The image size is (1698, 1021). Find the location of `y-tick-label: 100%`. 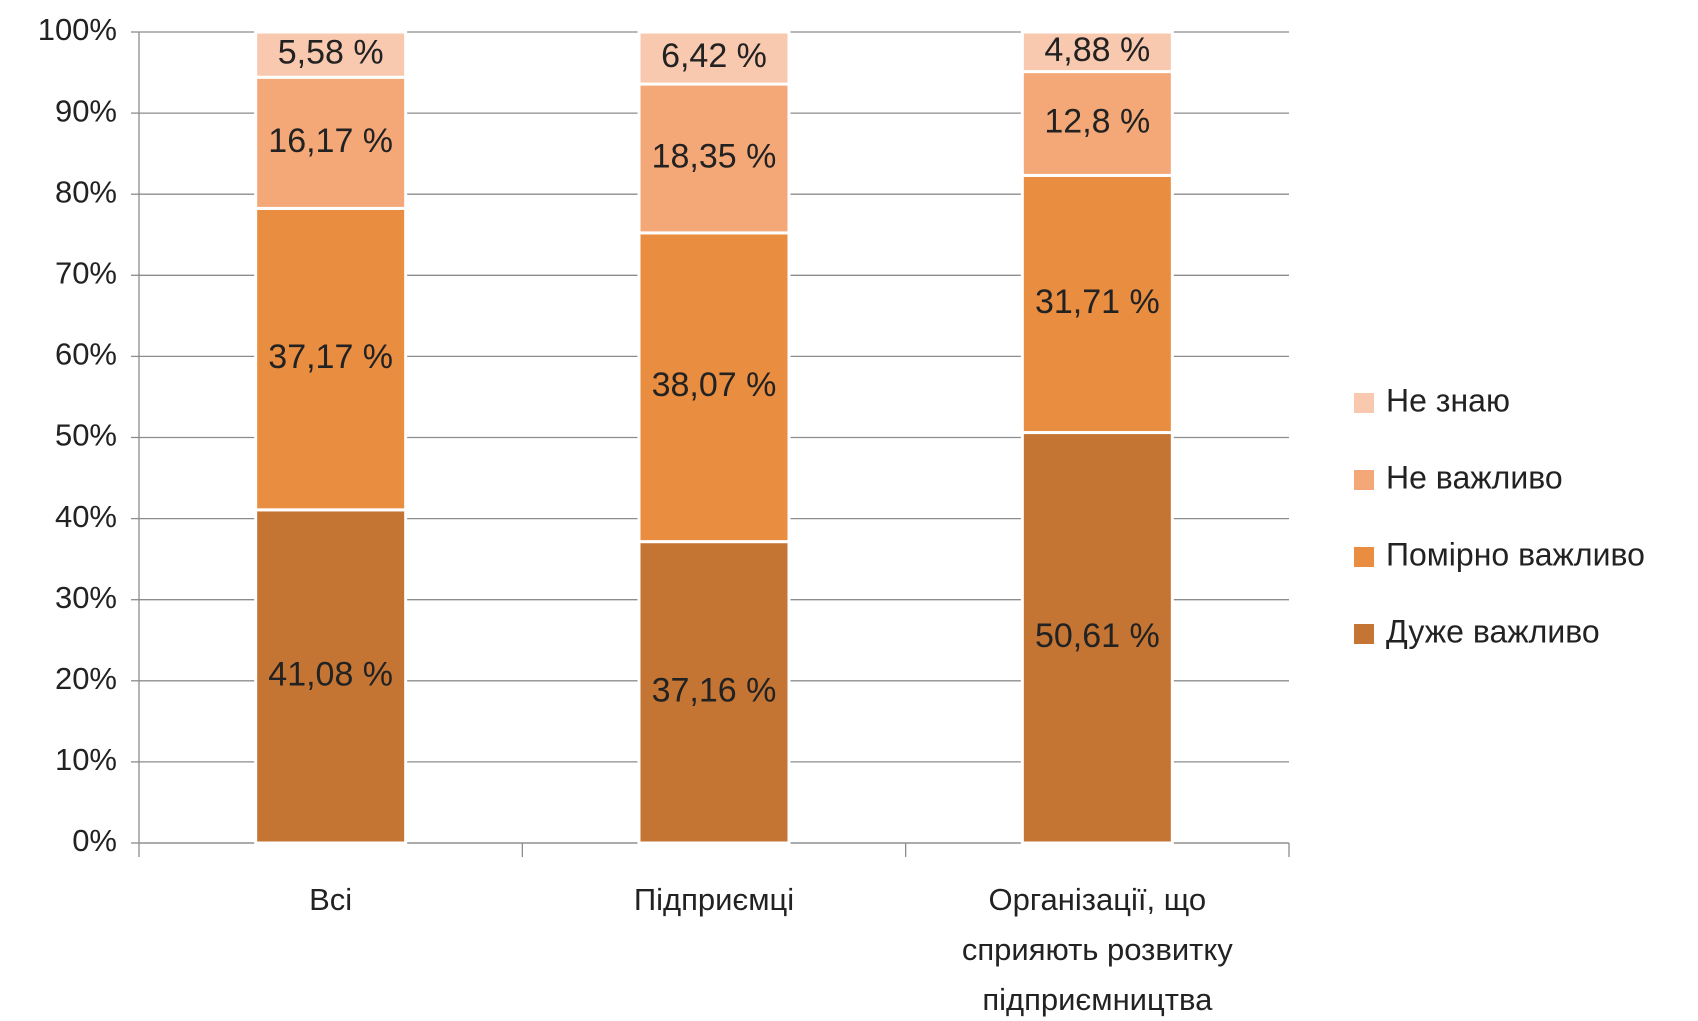

y-tick-label: 100% is located at coordinates (77, 29).